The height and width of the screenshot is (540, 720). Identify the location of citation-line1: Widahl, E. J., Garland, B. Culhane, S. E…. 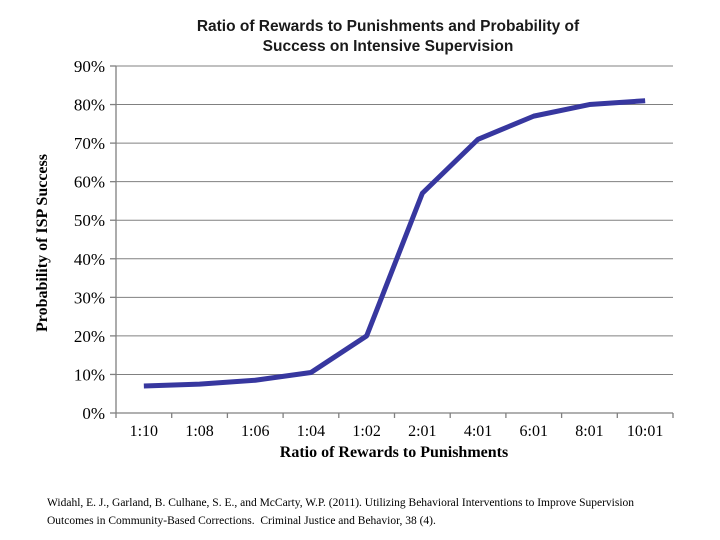
(341, 503).